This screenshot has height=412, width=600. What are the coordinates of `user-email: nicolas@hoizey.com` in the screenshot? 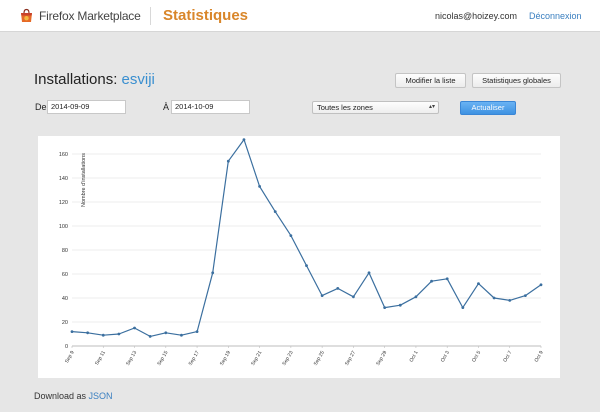 It's located at (476, 16).